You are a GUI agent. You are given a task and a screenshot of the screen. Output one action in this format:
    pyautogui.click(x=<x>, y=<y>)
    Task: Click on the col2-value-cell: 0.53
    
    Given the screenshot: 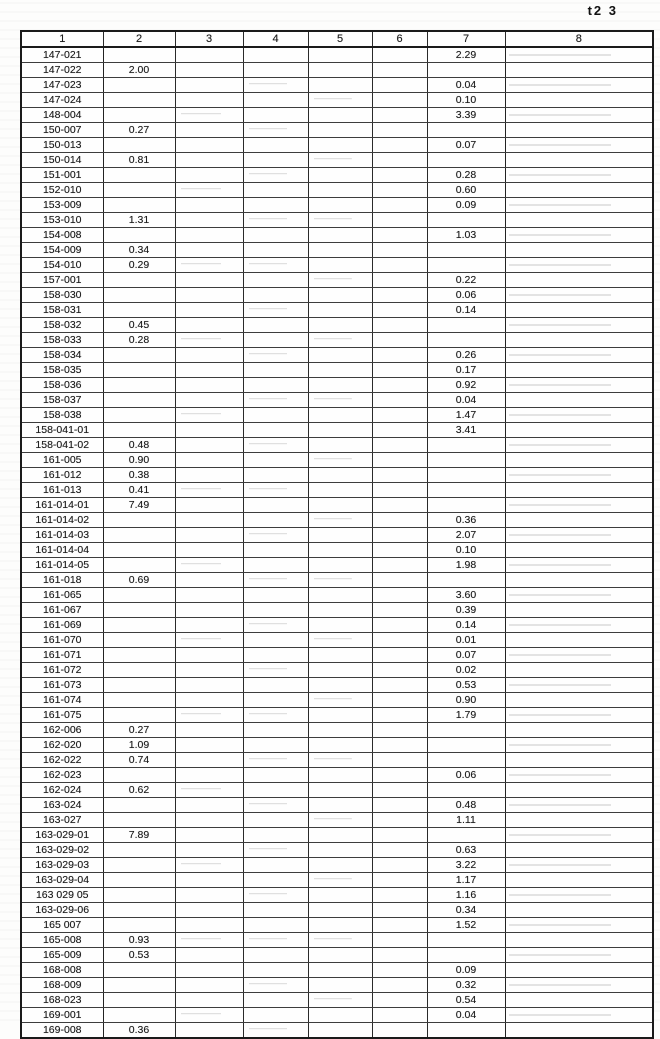 What is the action you would take?
    pyautogui.click(x=139, y=955)
    